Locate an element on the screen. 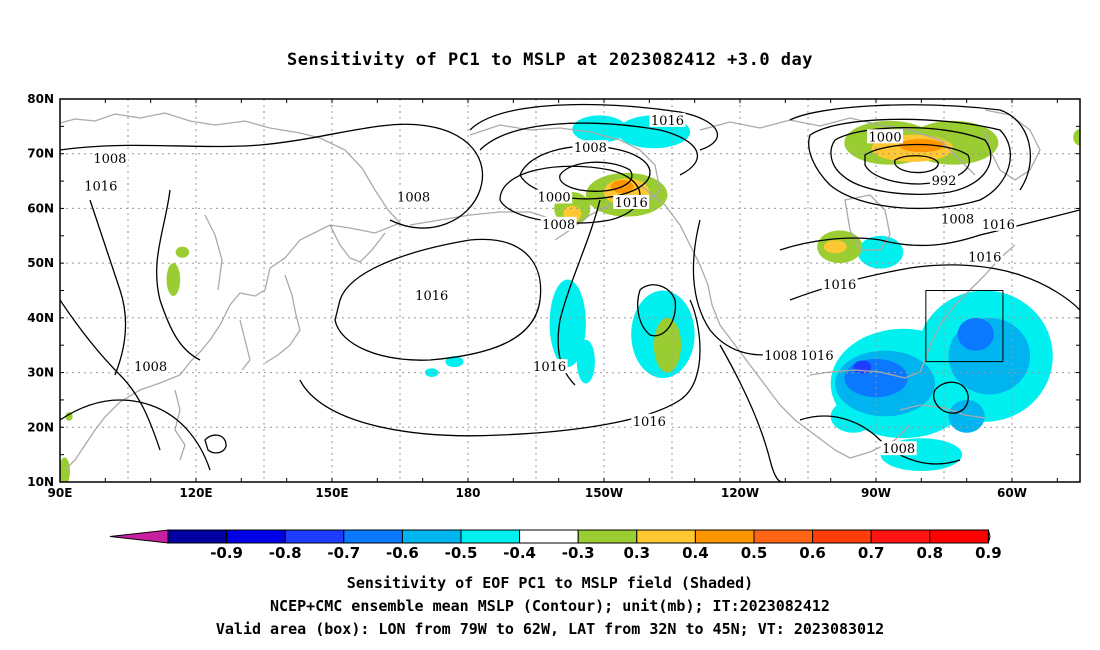 Image resolution: width=1100 pixels, height=650 pixels. contour-label: 992 is located at coordinates (944, 181).